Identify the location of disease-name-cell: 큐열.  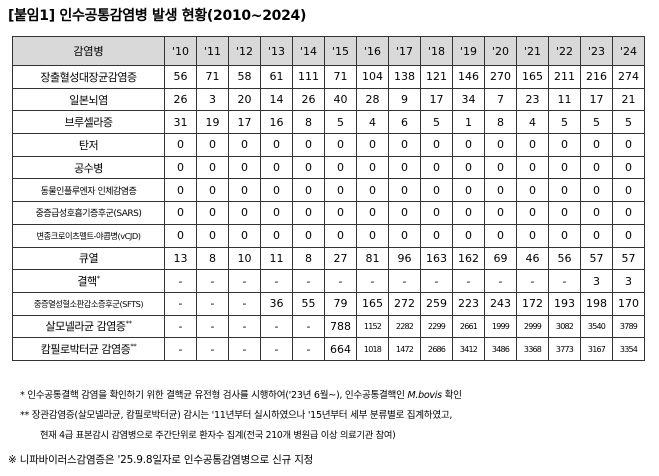
(88, 258).